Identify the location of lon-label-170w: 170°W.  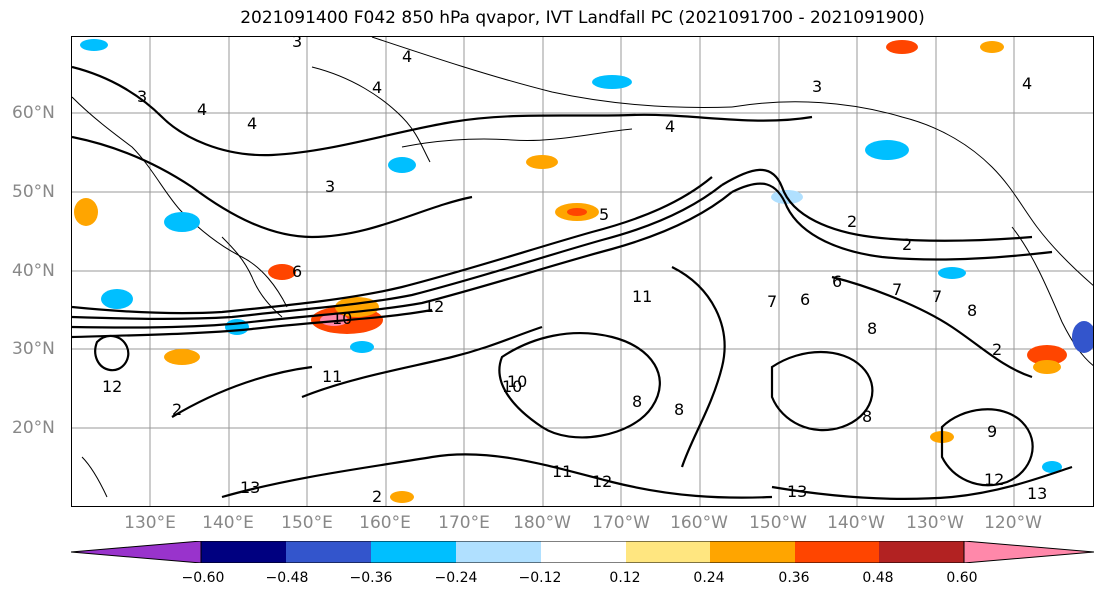
(621, 523).